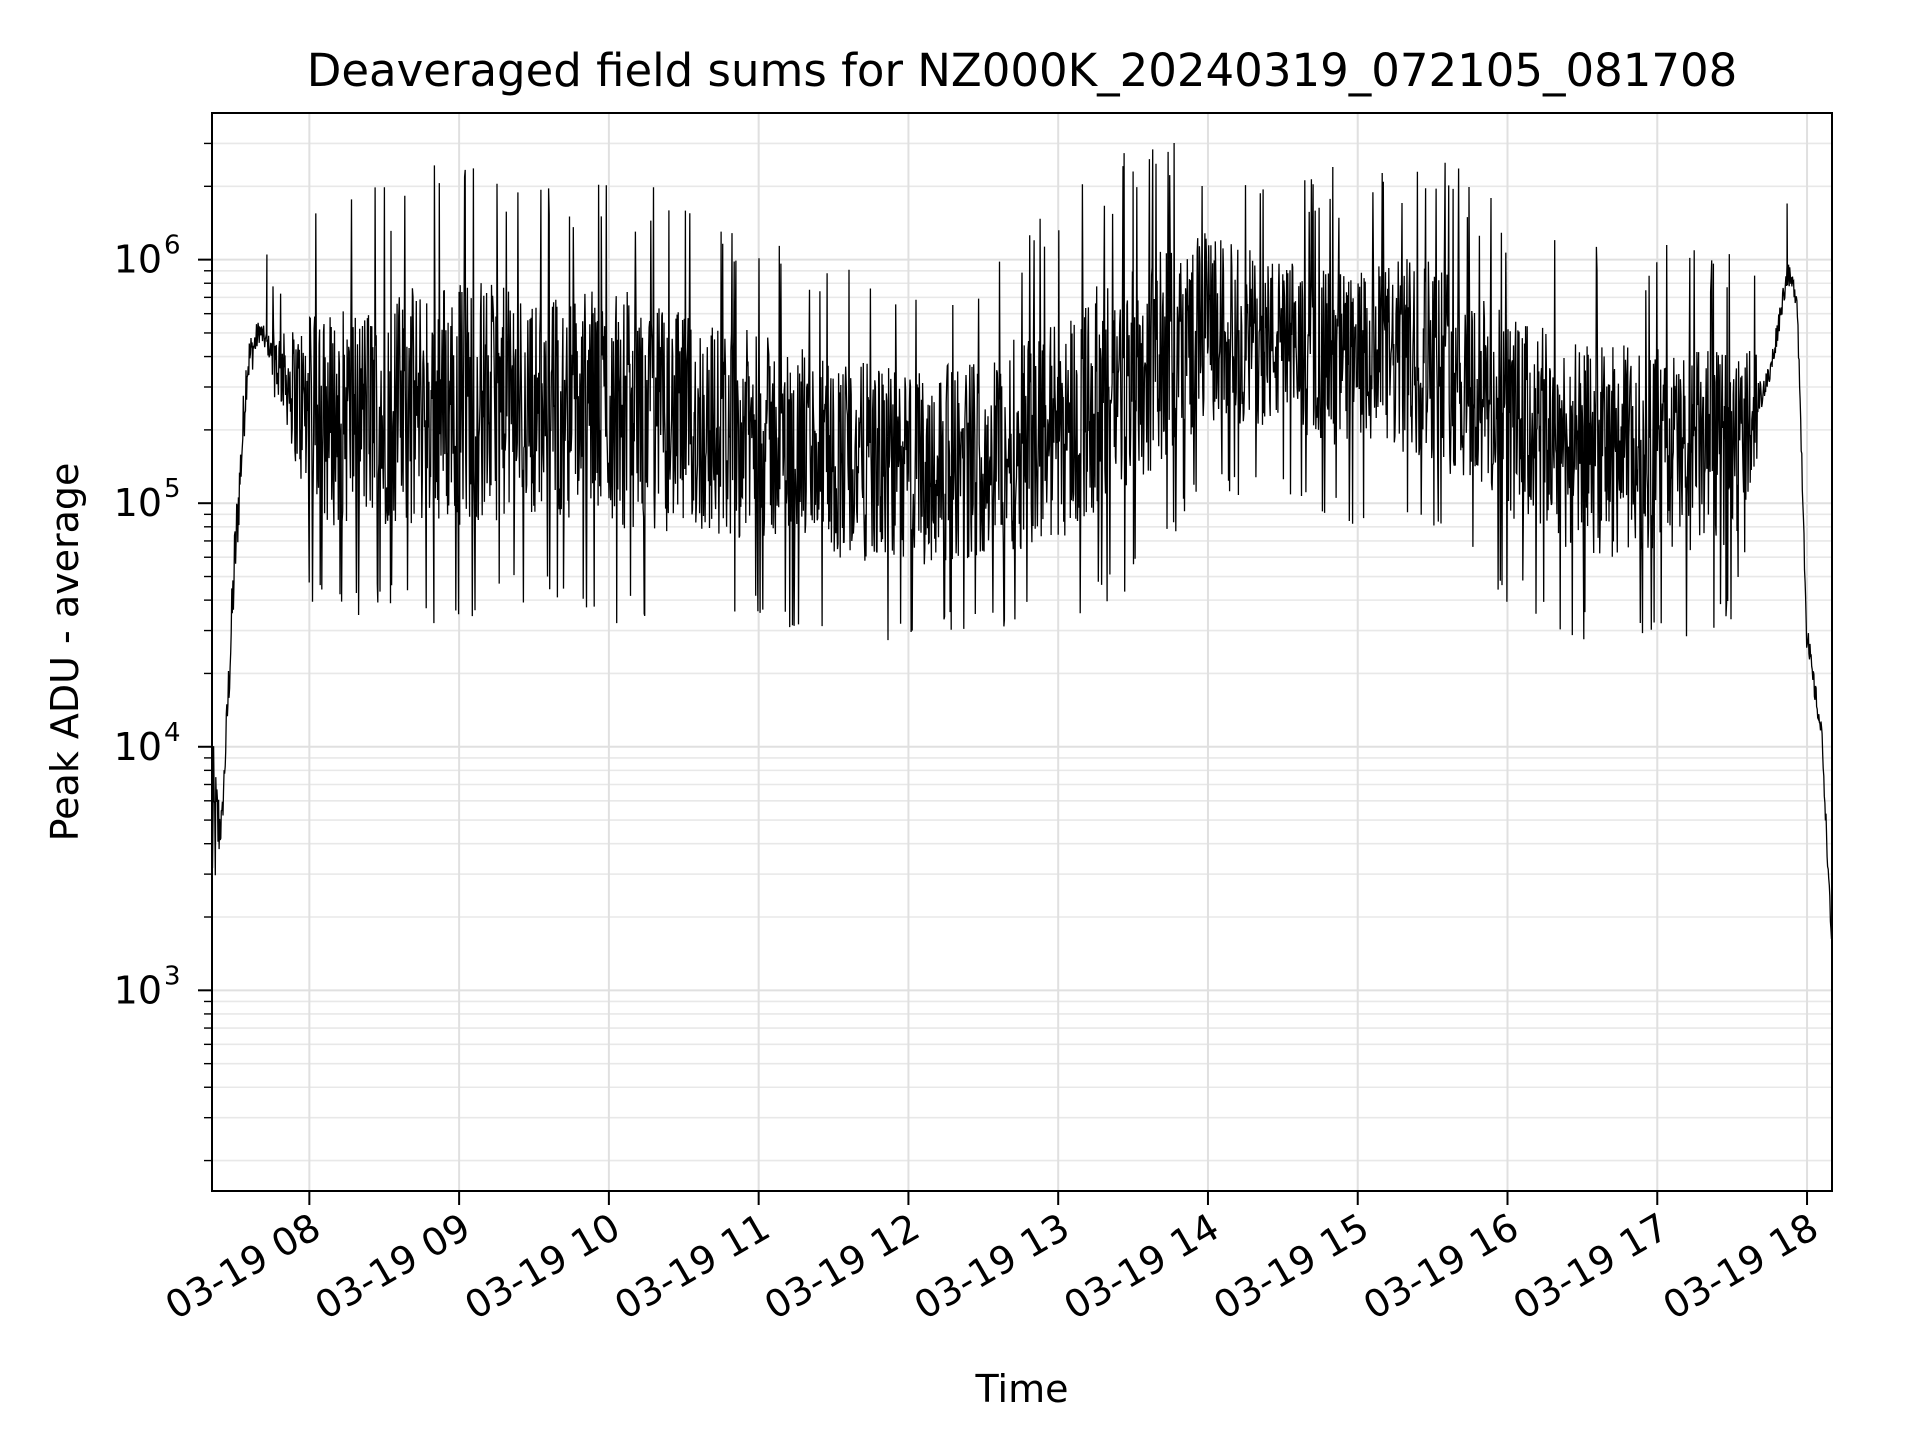 The image size is (1920, 1440). I want to click on y-tick-exponent: 3, so click(172, 976).